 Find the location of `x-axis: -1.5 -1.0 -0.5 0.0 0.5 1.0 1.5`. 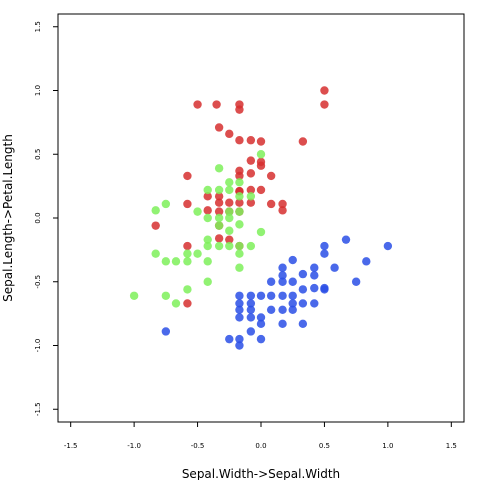

x-axis: -1.5 -1.0 -0.5 0.0 0.5 1.0 1.5 is located at coordinates (260, 436).